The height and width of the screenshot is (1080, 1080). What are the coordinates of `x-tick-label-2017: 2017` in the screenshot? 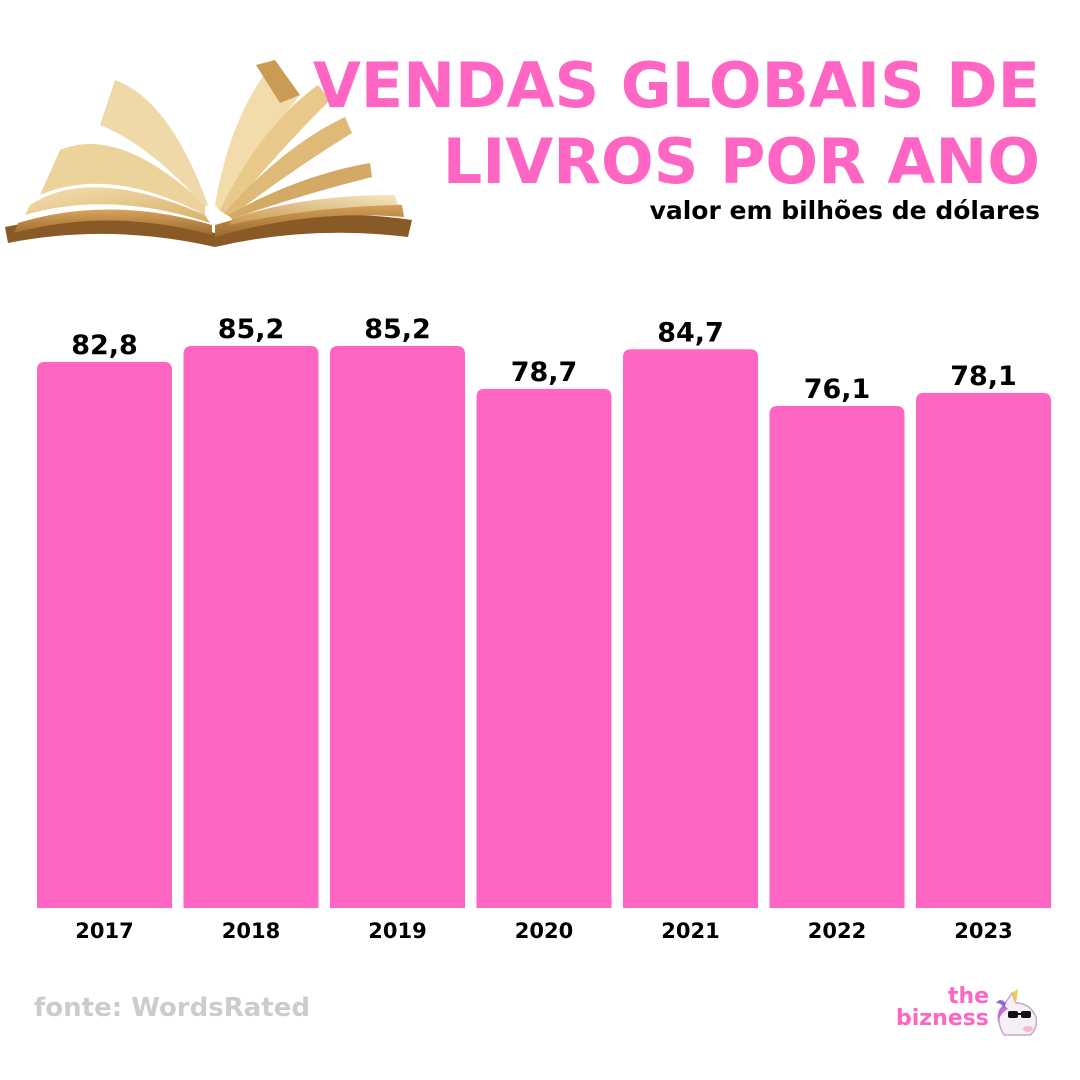 It's located at (104, 931).